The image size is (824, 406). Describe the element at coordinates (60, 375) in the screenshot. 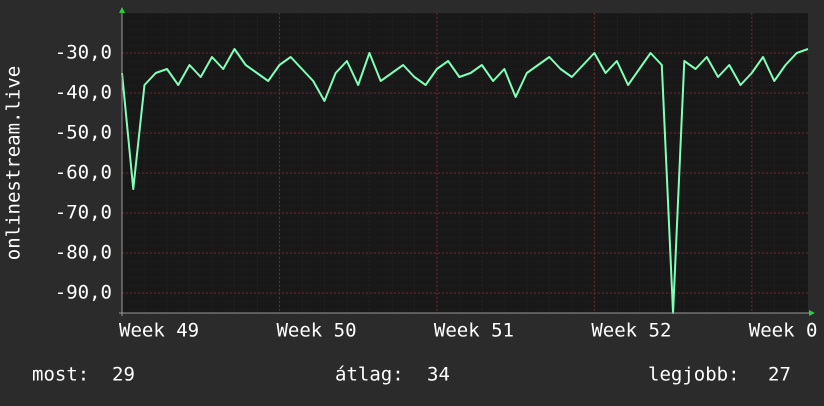

I see `stat-label: most:` at that location.